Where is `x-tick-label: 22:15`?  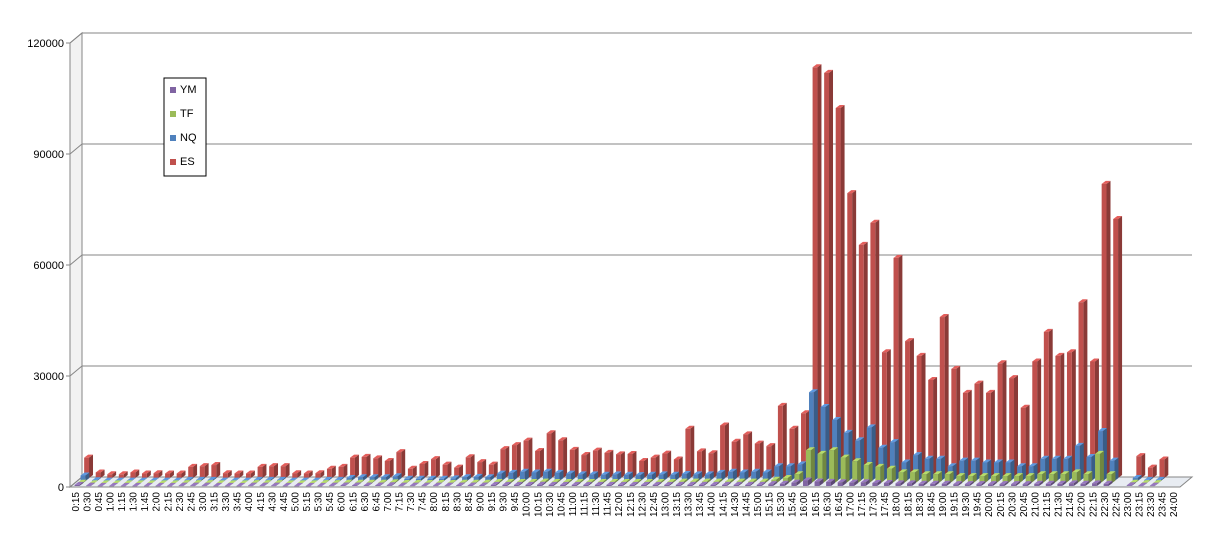 x-tick-label: 22:15 is located at coordinates (1093, 504).